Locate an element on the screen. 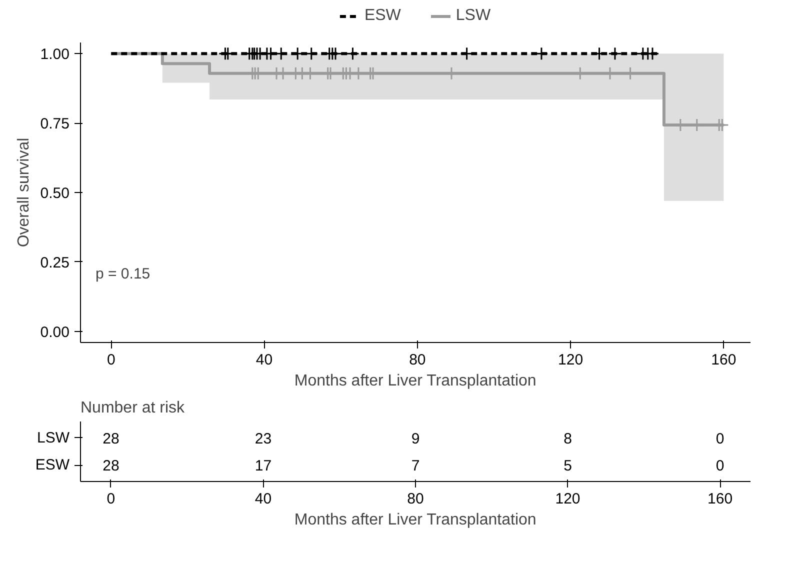 The width and height of the screenshot is (797, 569). data-label: 8 is located at coordinates (568, 439).